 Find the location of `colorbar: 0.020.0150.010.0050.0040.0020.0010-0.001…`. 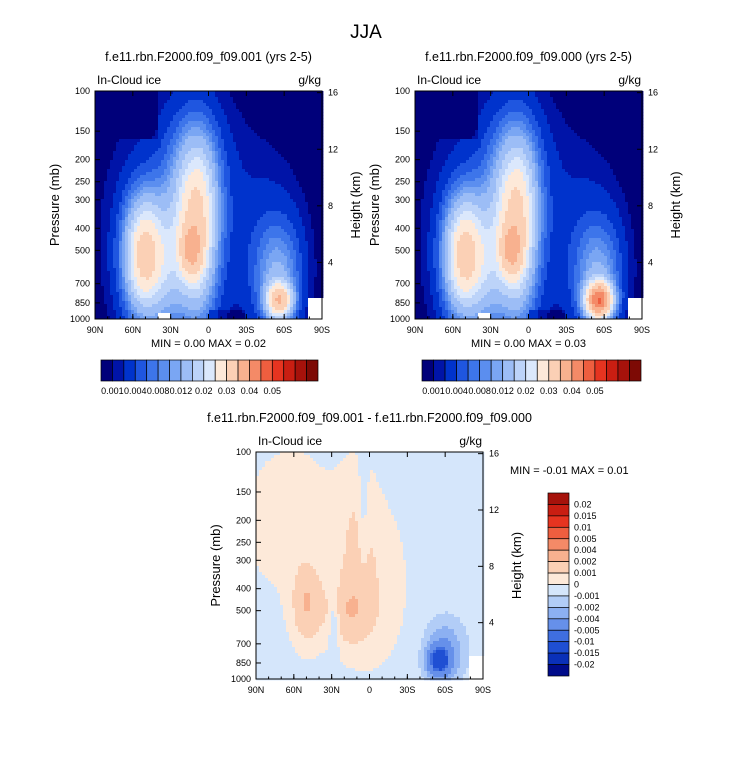

colorbar: 0.020.0150.010.0050.0040.0020.0010-0.001… is located at coordinates (574, 584).